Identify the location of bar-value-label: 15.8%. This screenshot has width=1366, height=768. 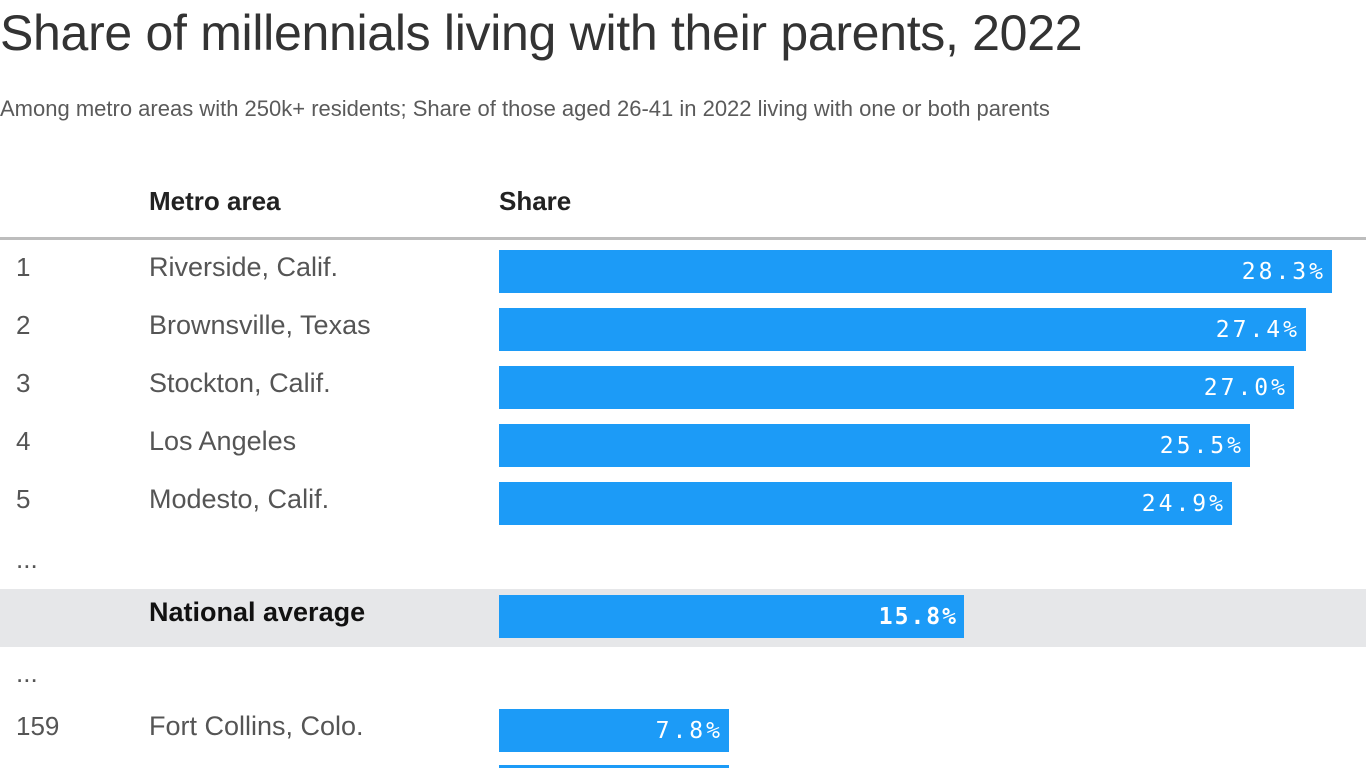
(918, 617).